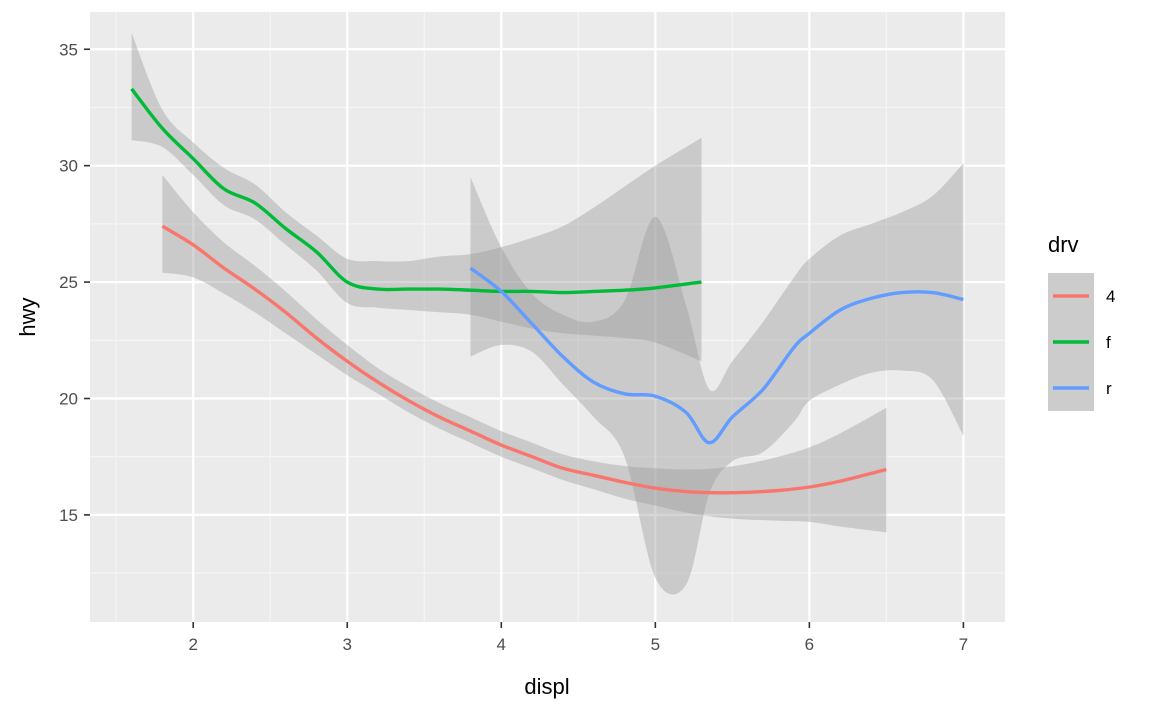  What do you see at coordinates (716, 355) in the screenshot?
I see `series-line-r` at bounding box center [716, 355].